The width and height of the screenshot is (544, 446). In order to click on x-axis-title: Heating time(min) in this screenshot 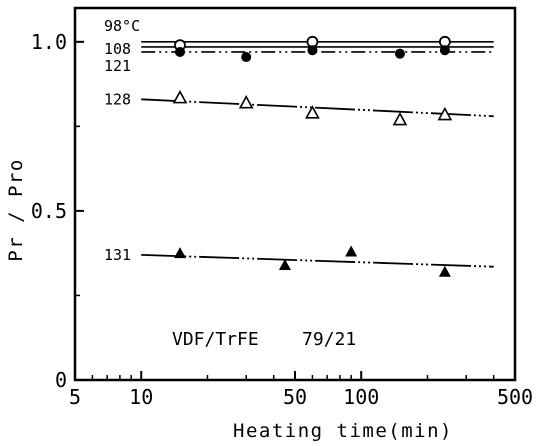, I will do `click(343, 431)`.